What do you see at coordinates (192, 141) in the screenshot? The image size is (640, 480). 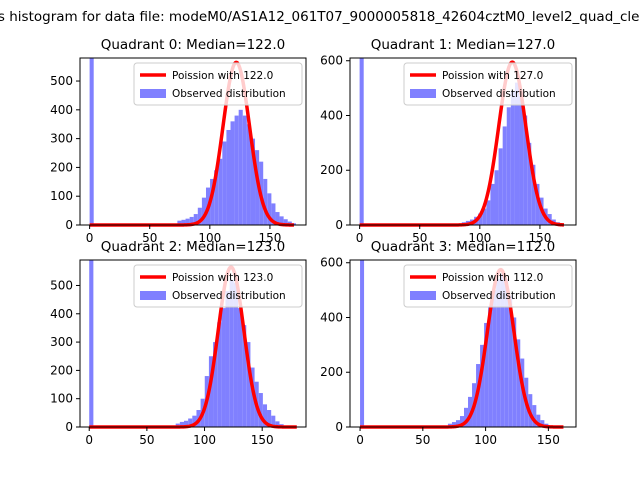 I see `histogram-bars` at bounding box center [192, 141].